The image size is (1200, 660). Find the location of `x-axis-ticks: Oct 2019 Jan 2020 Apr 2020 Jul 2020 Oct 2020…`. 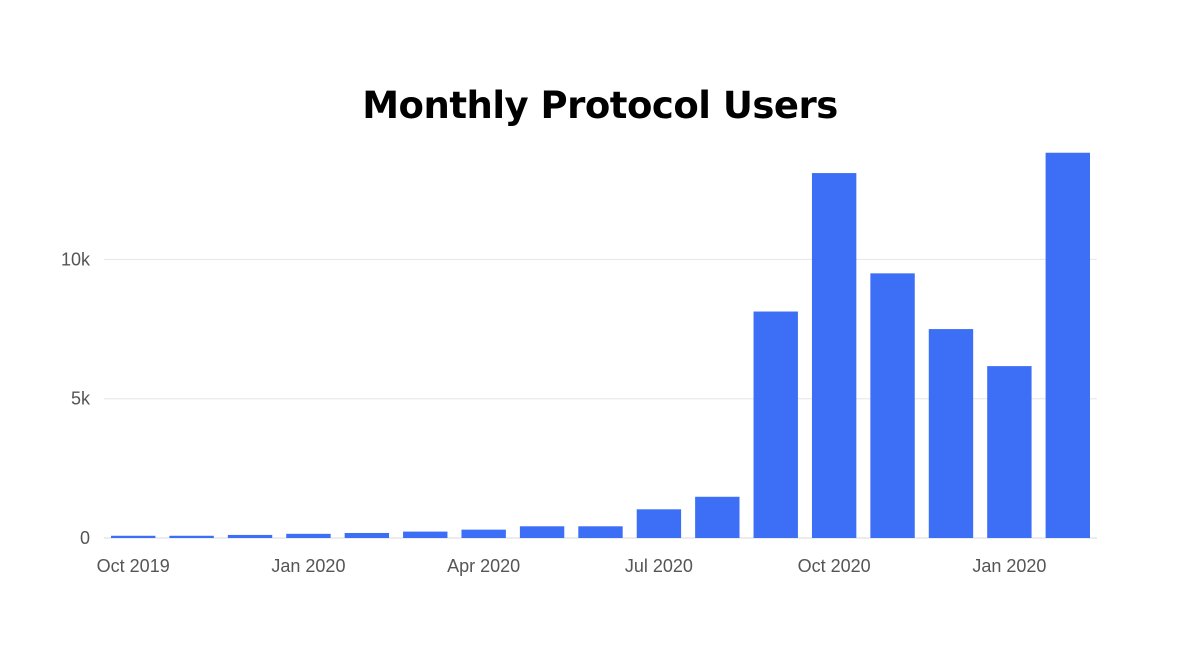

x-axis-ticks: Oct 2019 Jan 2020 Apr 2020 Jul 2020 Oct 2020… is located at coordinates (572, 566).